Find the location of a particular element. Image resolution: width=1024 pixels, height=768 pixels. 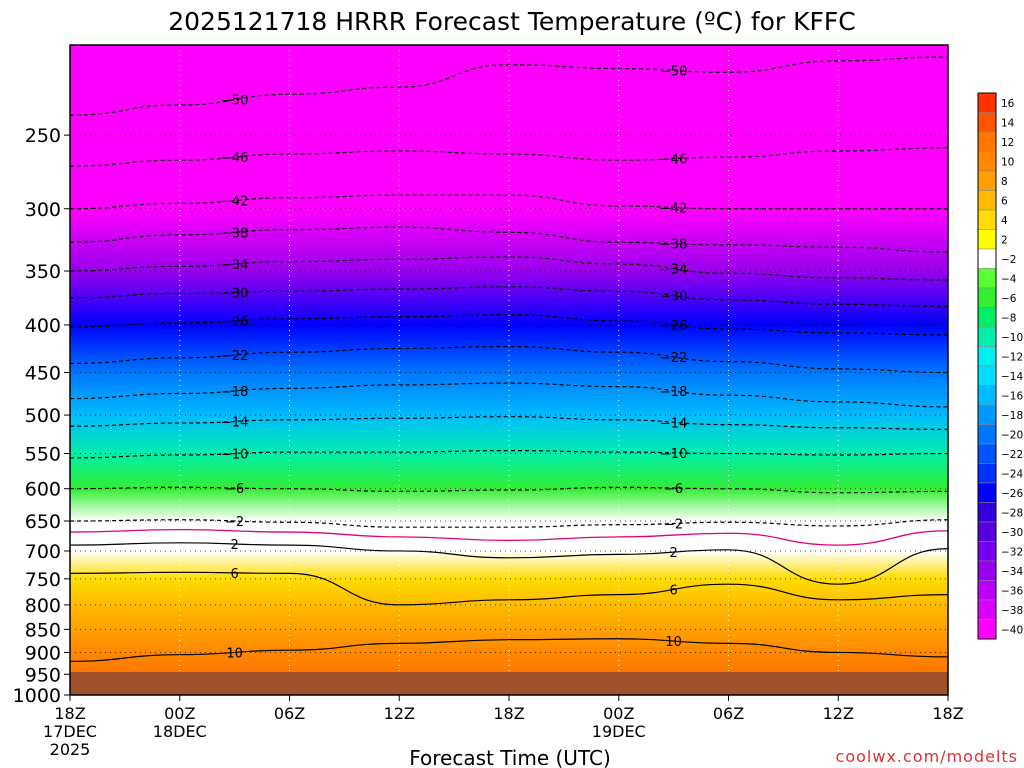

colorbar-label: −30 is located at coordinates (1012, 533).